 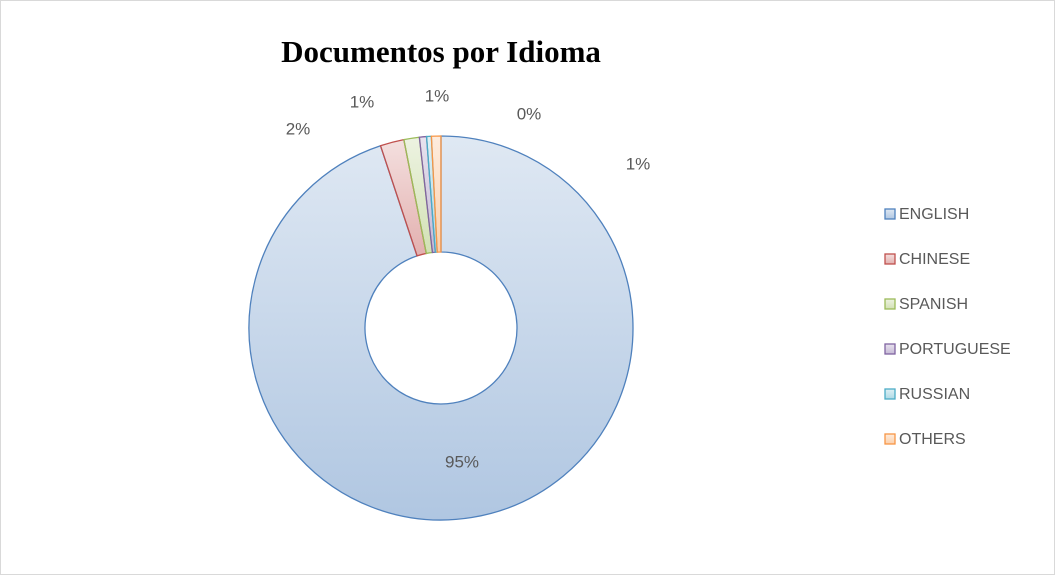 I want to click on data-label: 95%, so click(x=462, y=461).